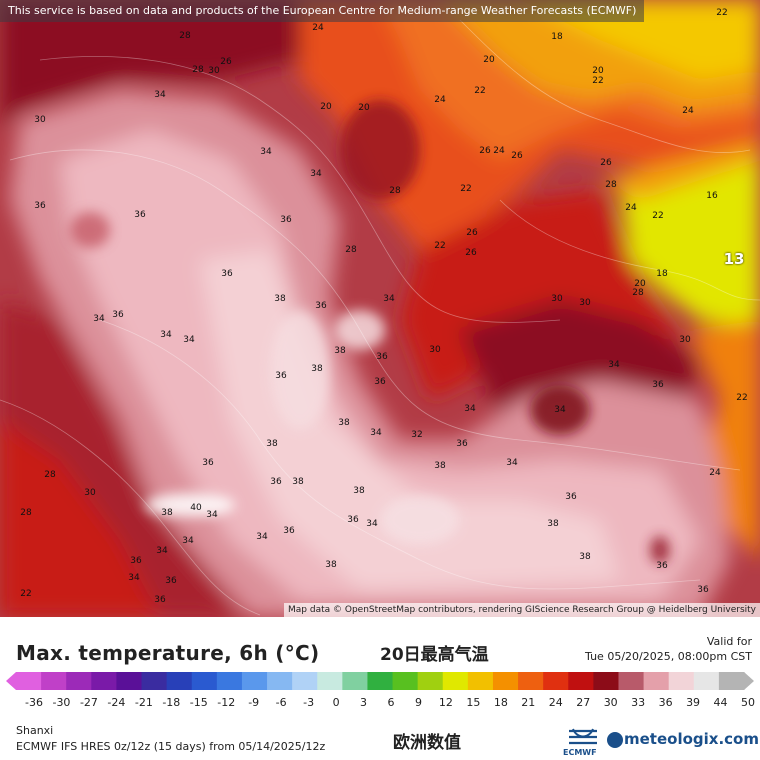 The image size is (760, 760). Describe the element at coordinates (417, 435) in the screenshot. I see `contour-label: 32` at that location.